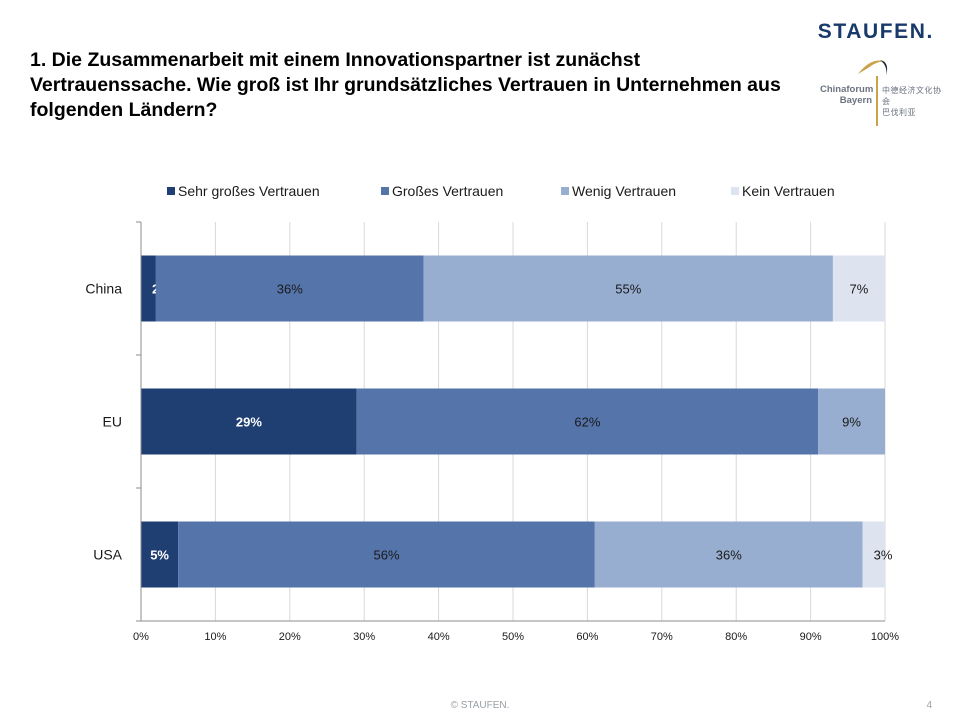  I want to click on x-tick-label-6: 60%, so click(587, 637).